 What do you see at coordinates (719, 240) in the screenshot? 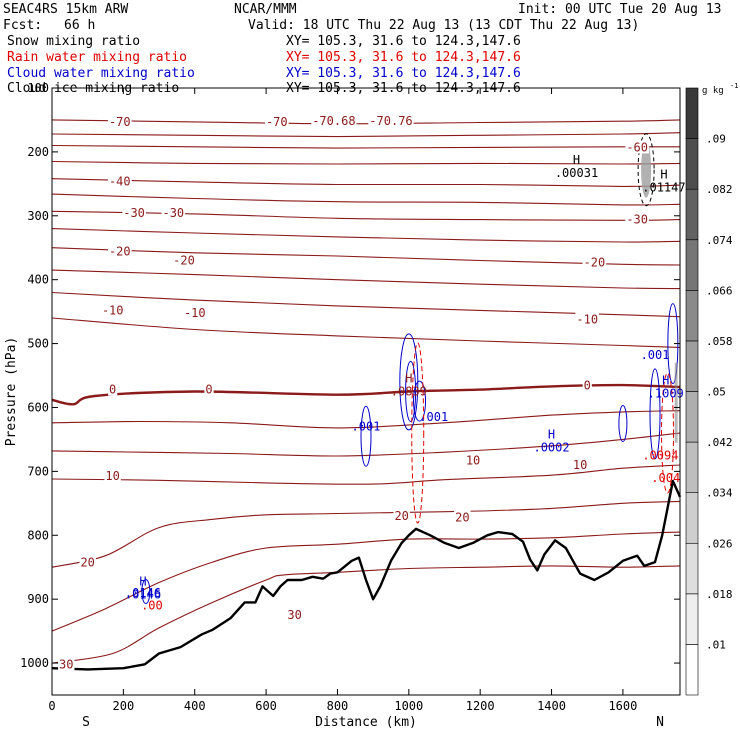
I see `colorbar-label: .074` at bounding box center [719, 240].